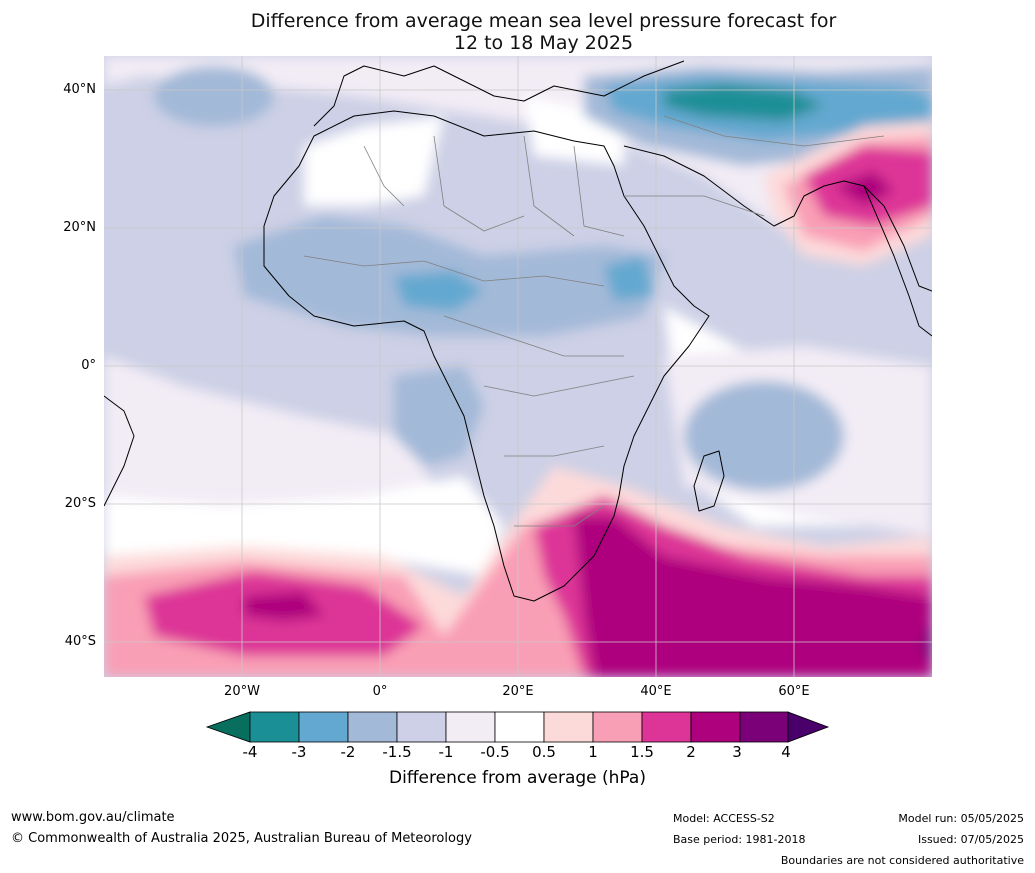 This screenshot has height=873, width=1035. What do you see at coordinates (88, 365) in the screenshot?
I see `lat-label-0: 0°` at bounding box center [88, 365].